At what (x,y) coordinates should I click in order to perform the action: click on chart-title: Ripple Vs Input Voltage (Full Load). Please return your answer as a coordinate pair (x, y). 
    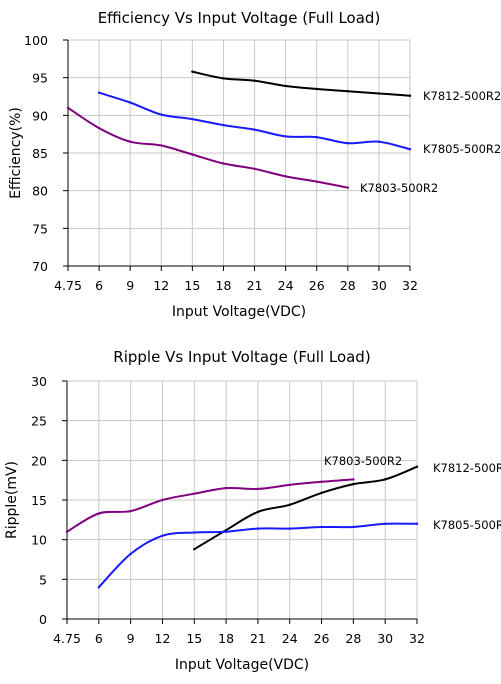
    Looking at the image, I should click on (241, 357).